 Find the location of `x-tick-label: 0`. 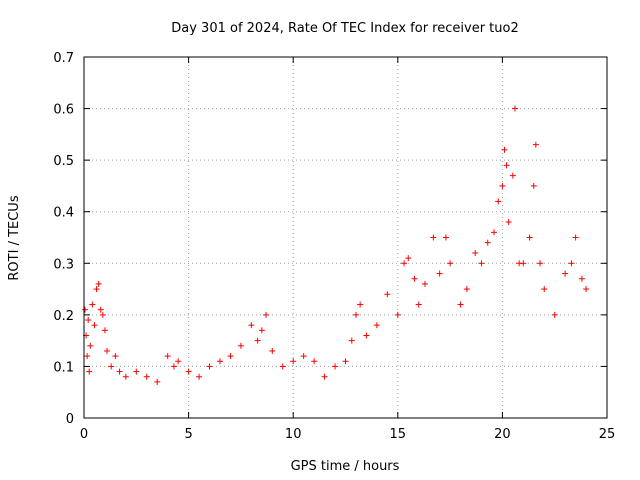

x-tick-label: 0 is located at coordinates (84, 434).